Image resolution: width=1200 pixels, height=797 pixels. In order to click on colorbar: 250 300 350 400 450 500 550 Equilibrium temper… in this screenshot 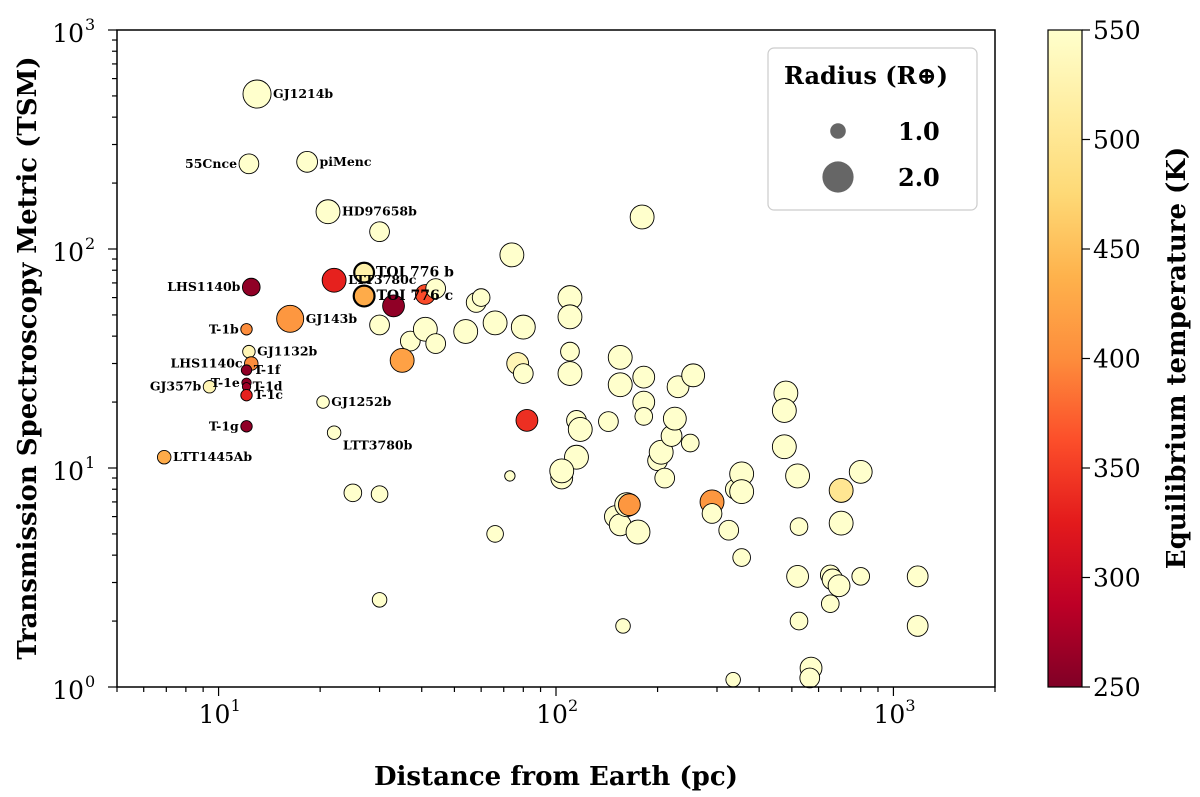, I will do `click(1119, 359)`.